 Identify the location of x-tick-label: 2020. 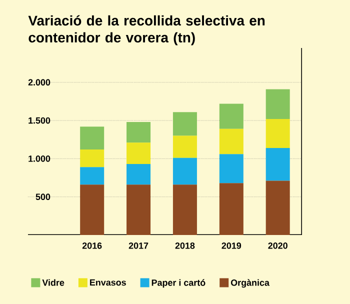
(278, 245).